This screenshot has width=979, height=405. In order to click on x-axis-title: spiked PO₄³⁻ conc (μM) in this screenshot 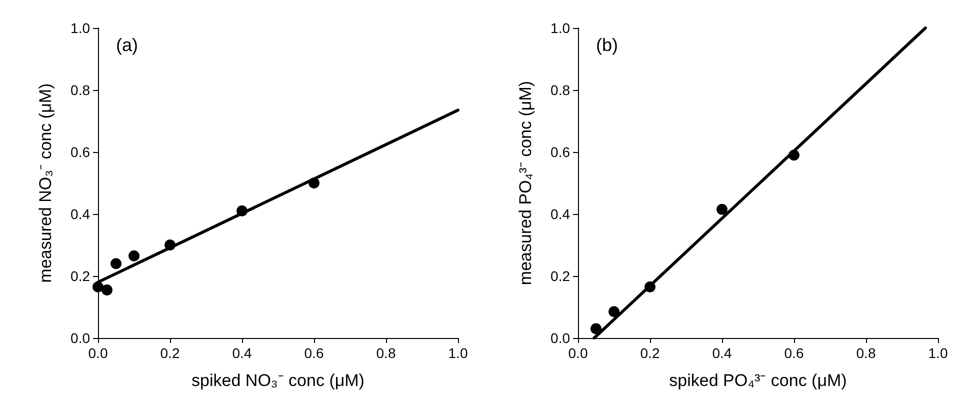, I will do `click(758, 380)`.